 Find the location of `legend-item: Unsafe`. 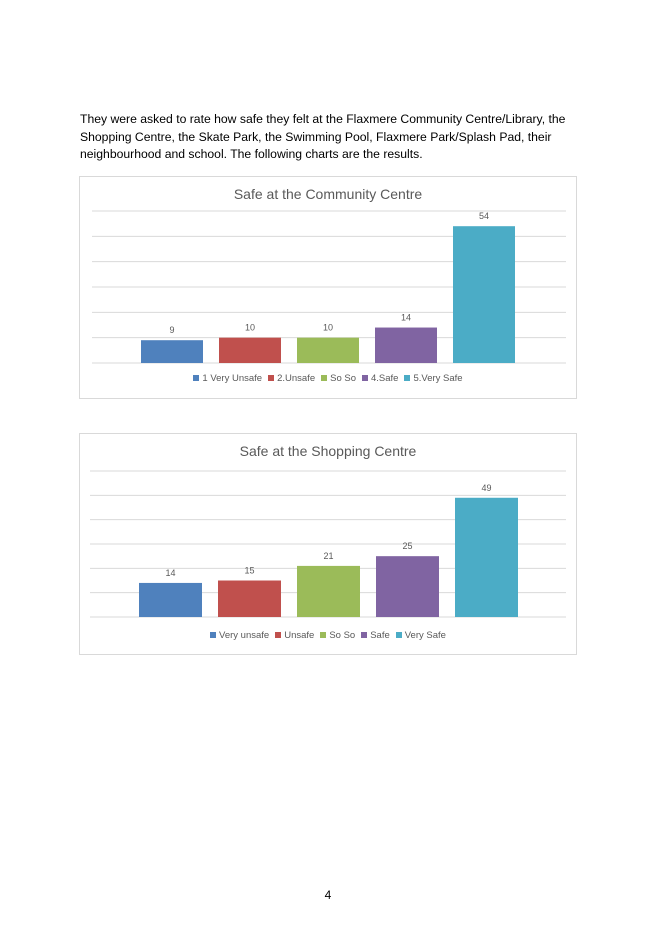

legend-item: Unsafe is located at coordinates (294, 635).